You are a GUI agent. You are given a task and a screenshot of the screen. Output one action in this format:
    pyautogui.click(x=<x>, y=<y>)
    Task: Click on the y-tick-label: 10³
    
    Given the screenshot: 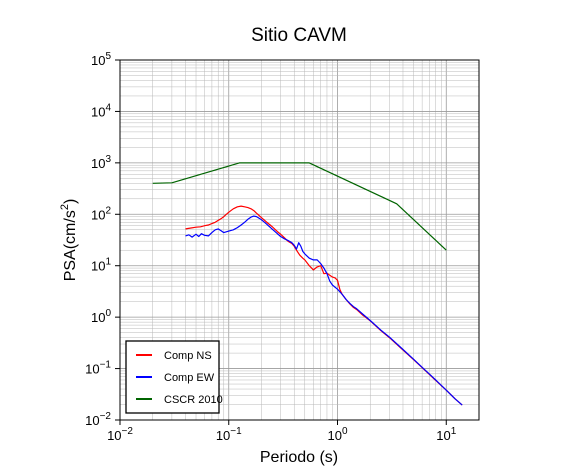 What is the action you would take?
    pyautogui.click(x=101, y=162)
    